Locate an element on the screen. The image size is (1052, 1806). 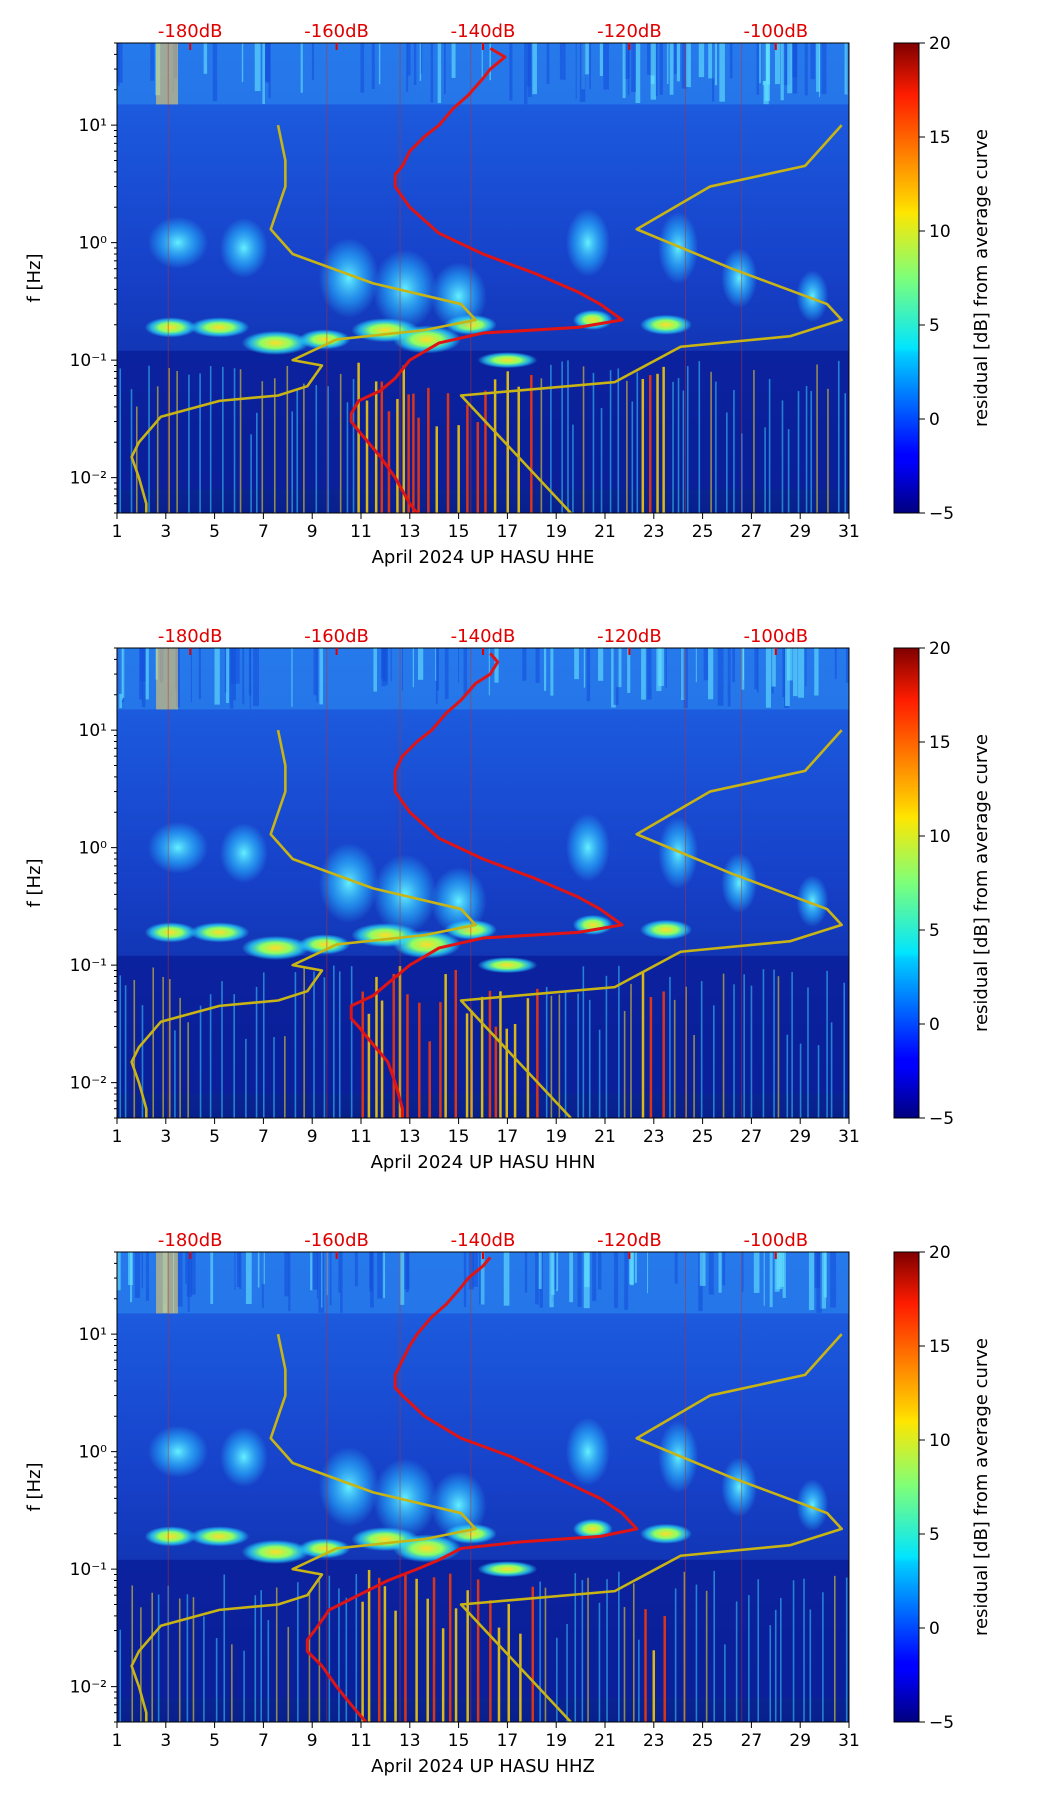
db-label: -100dB is located at coordinates (775, 1240).